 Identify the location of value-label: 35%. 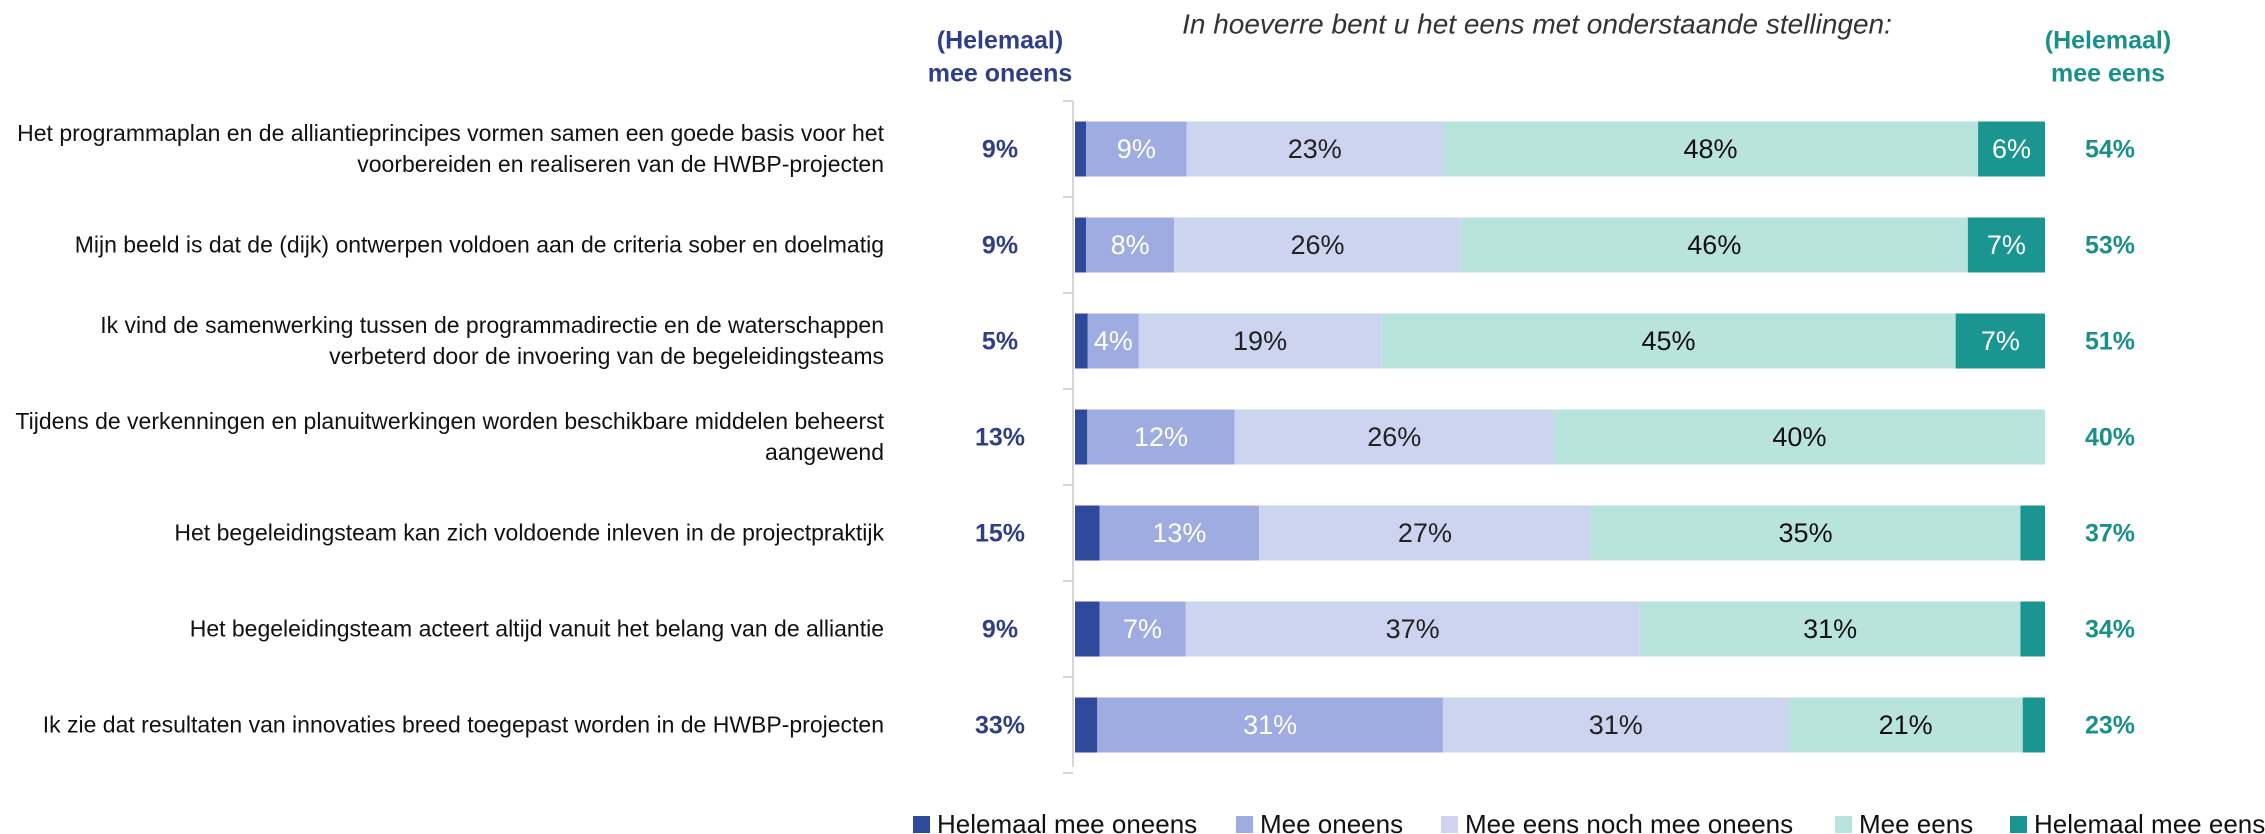
(1806, 533).